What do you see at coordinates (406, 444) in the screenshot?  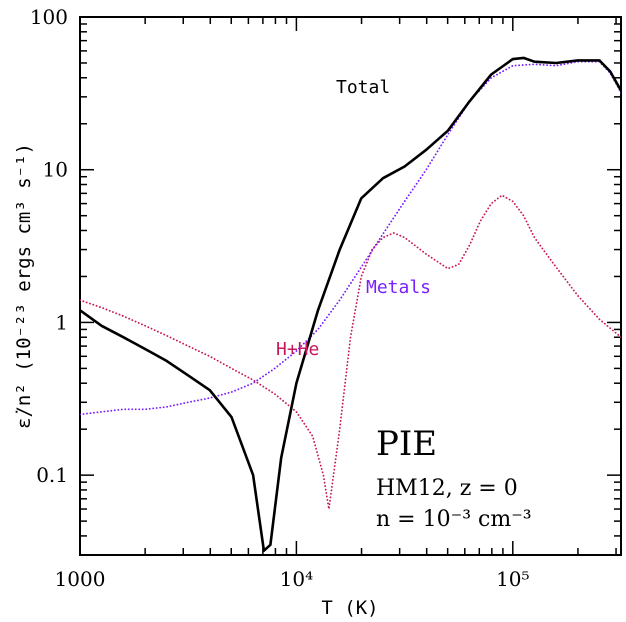 I see `ionization-mode-label: PIE` at bounding box center [406, 444].